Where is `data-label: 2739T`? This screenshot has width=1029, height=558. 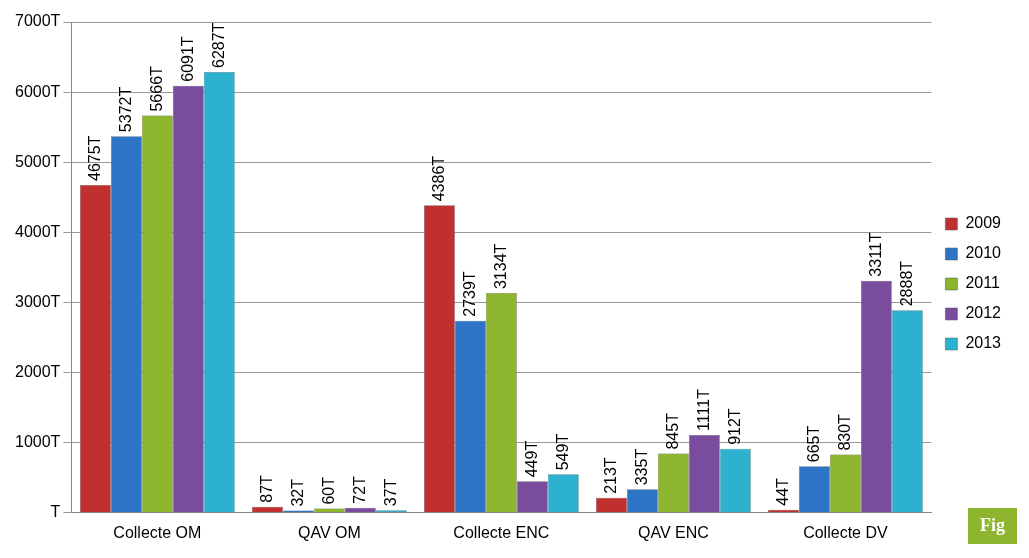
data-label: 2739T is located at coordinates (469, 294).